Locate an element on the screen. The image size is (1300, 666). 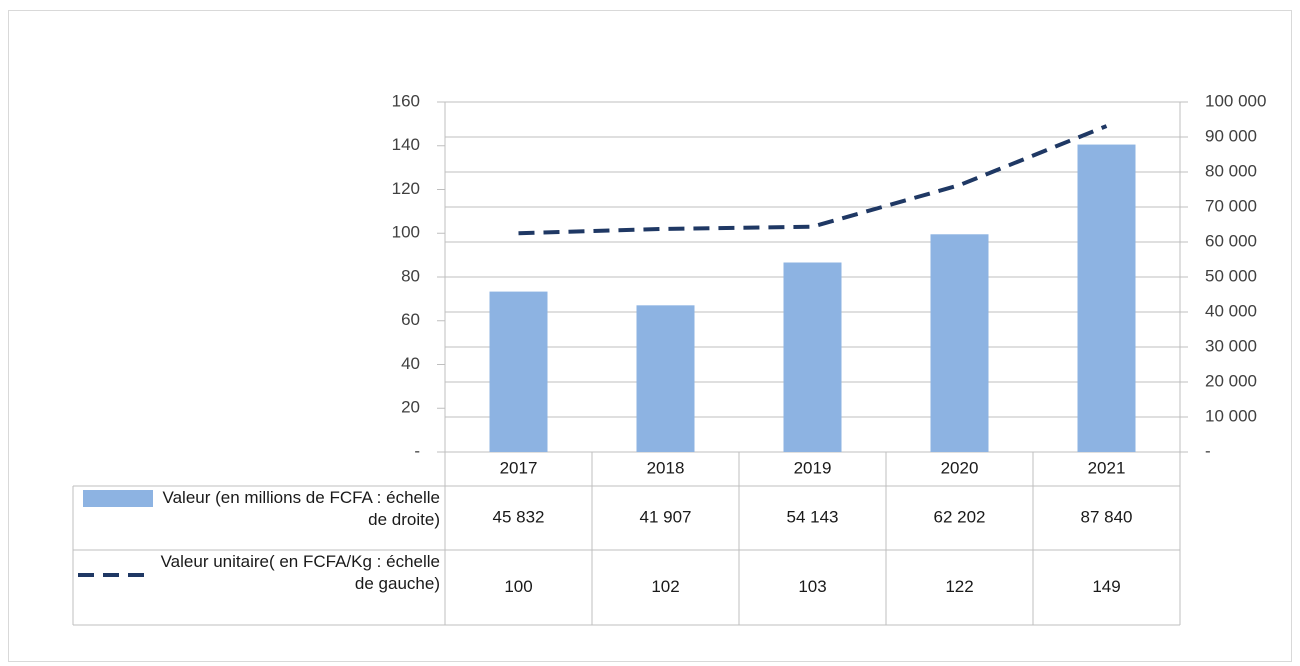
y-tick-label: 20 is located at coordinates (410, 407).